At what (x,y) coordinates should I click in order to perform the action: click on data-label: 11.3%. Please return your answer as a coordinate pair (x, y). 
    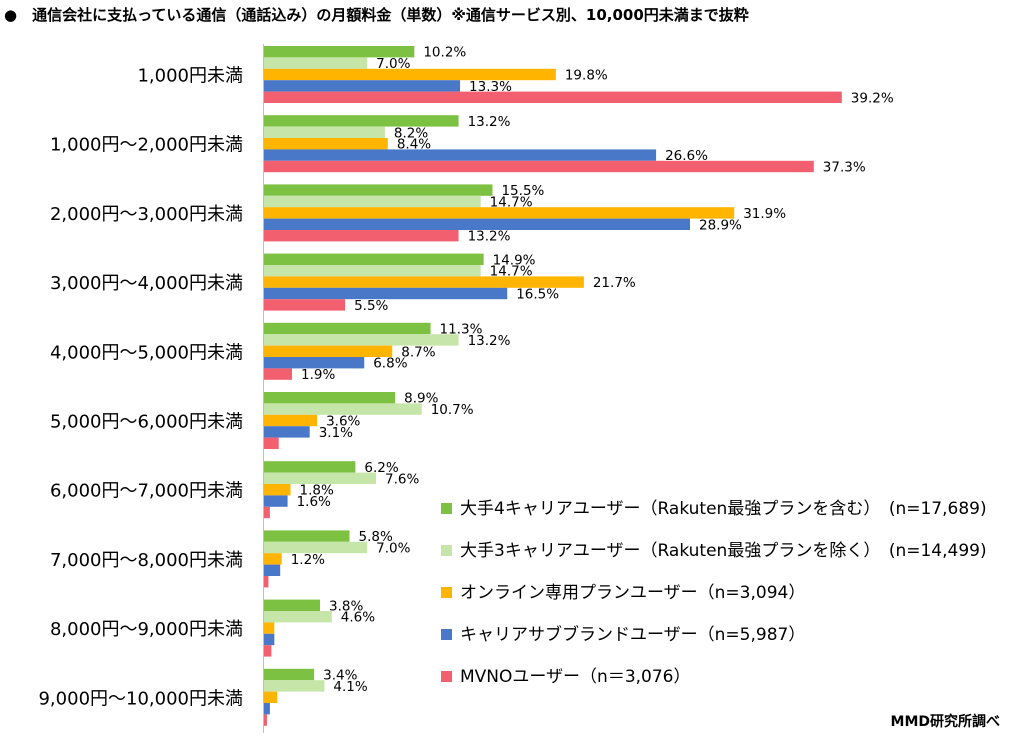
    Looking at the image, I should click on (461, 330).